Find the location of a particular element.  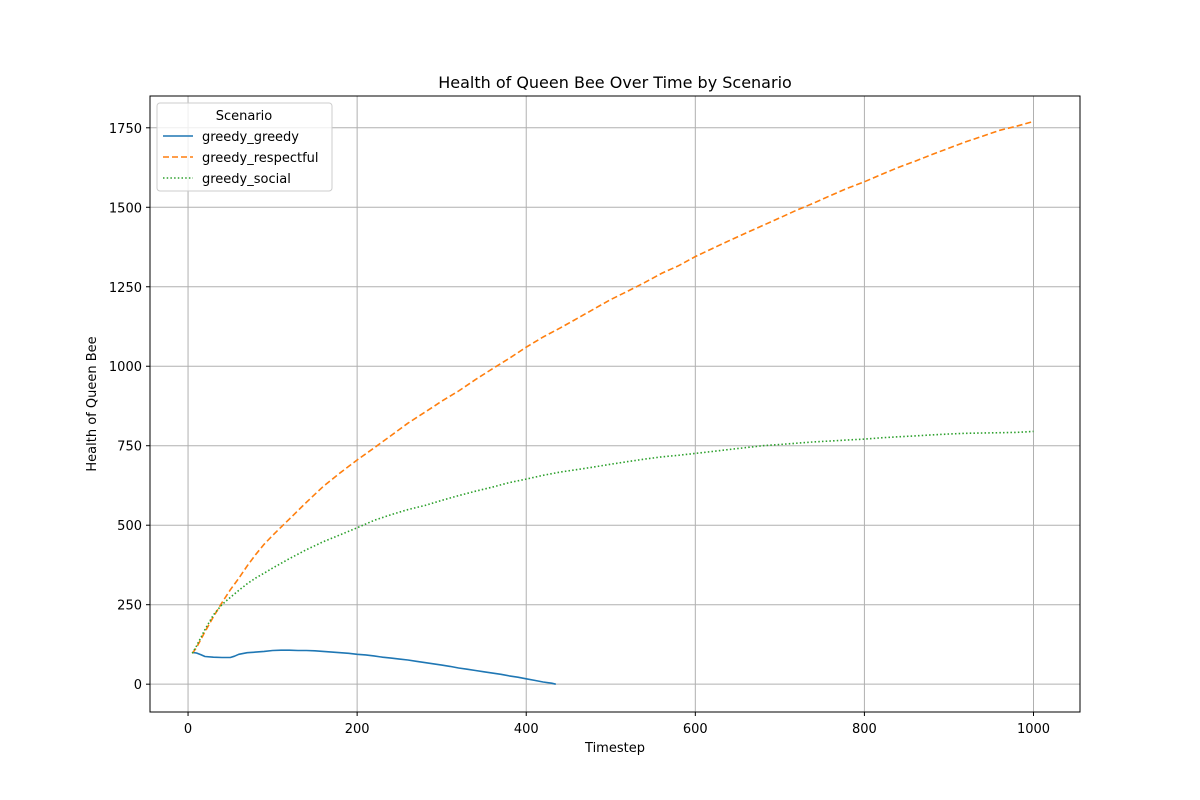

y-axis-title: Health of Queen Bee is located at coordinates (92, 403).